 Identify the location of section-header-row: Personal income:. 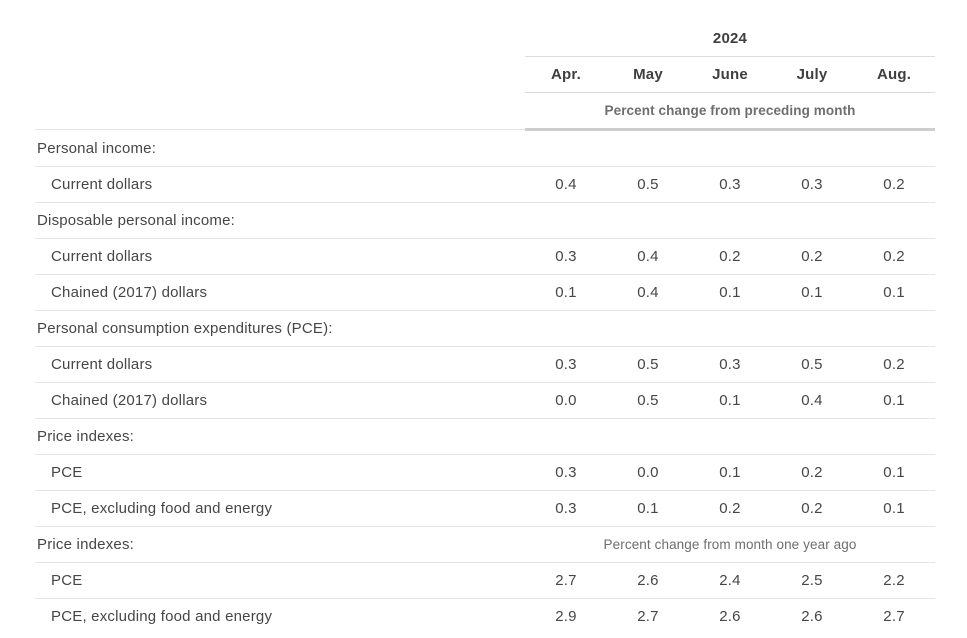
(485, 148).